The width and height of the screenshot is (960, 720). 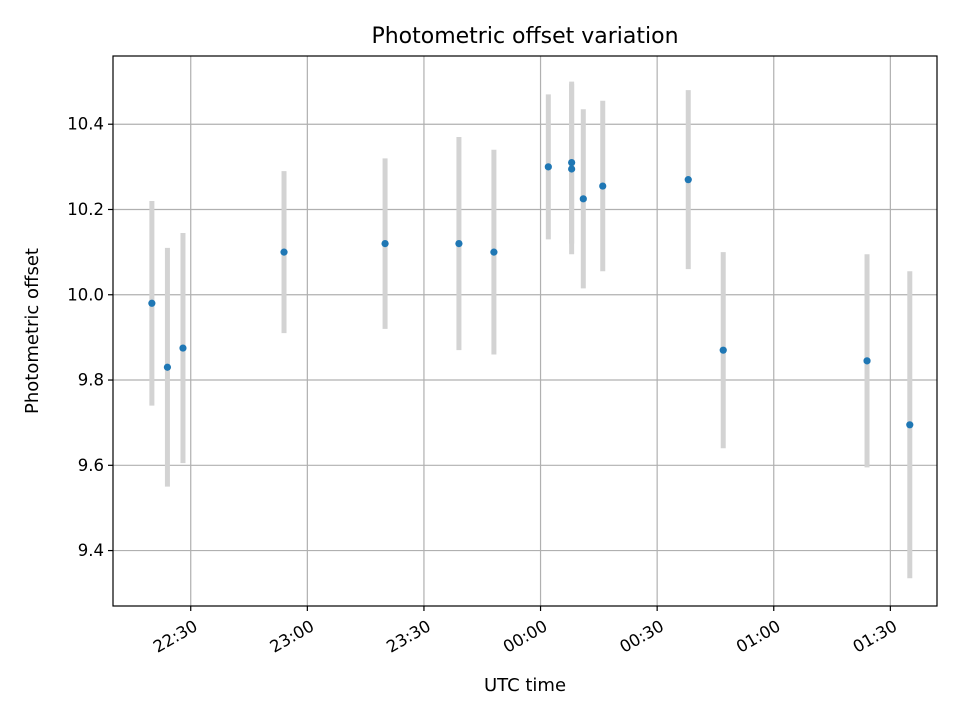 What do you see at coordinates (91, 380) in the screenshot?
I see `y-tick-label: 9.8` at bounding box center [91, 380].